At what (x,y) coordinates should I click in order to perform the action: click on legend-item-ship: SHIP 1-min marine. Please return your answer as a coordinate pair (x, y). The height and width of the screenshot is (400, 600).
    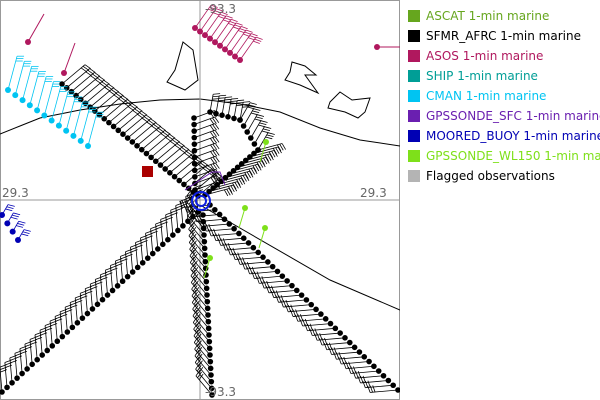
    Looking at the image, I should click on (504, 76).